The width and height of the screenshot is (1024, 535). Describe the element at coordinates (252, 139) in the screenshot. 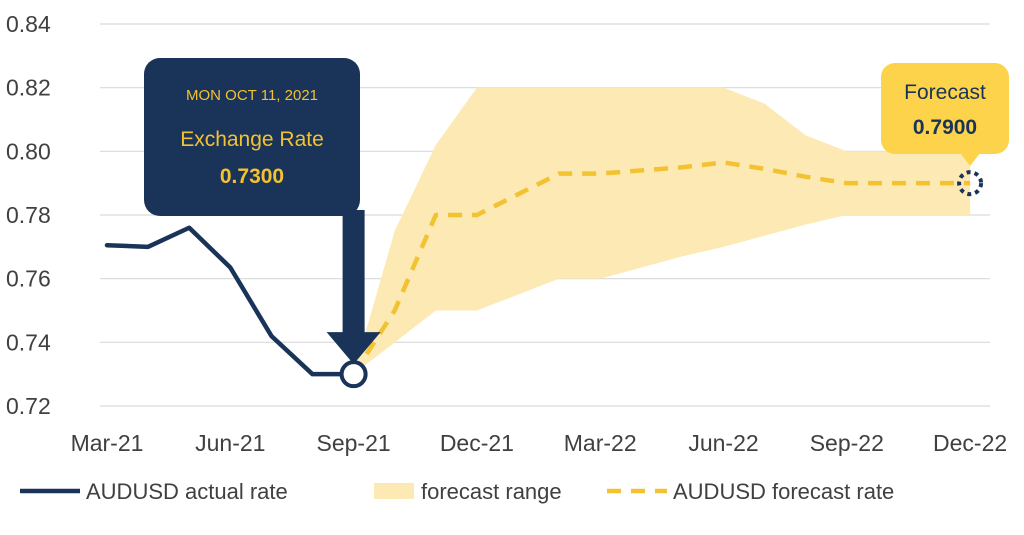

I see `callout-label: Exchange Rate` at that location.